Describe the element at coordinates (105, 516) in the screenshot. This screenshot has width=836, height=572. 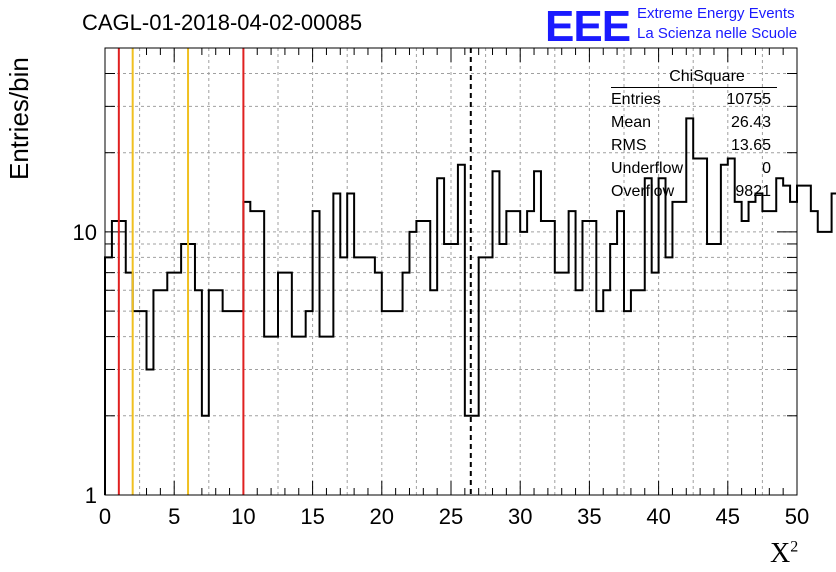
I see `x-tick-label: 0` at that location.